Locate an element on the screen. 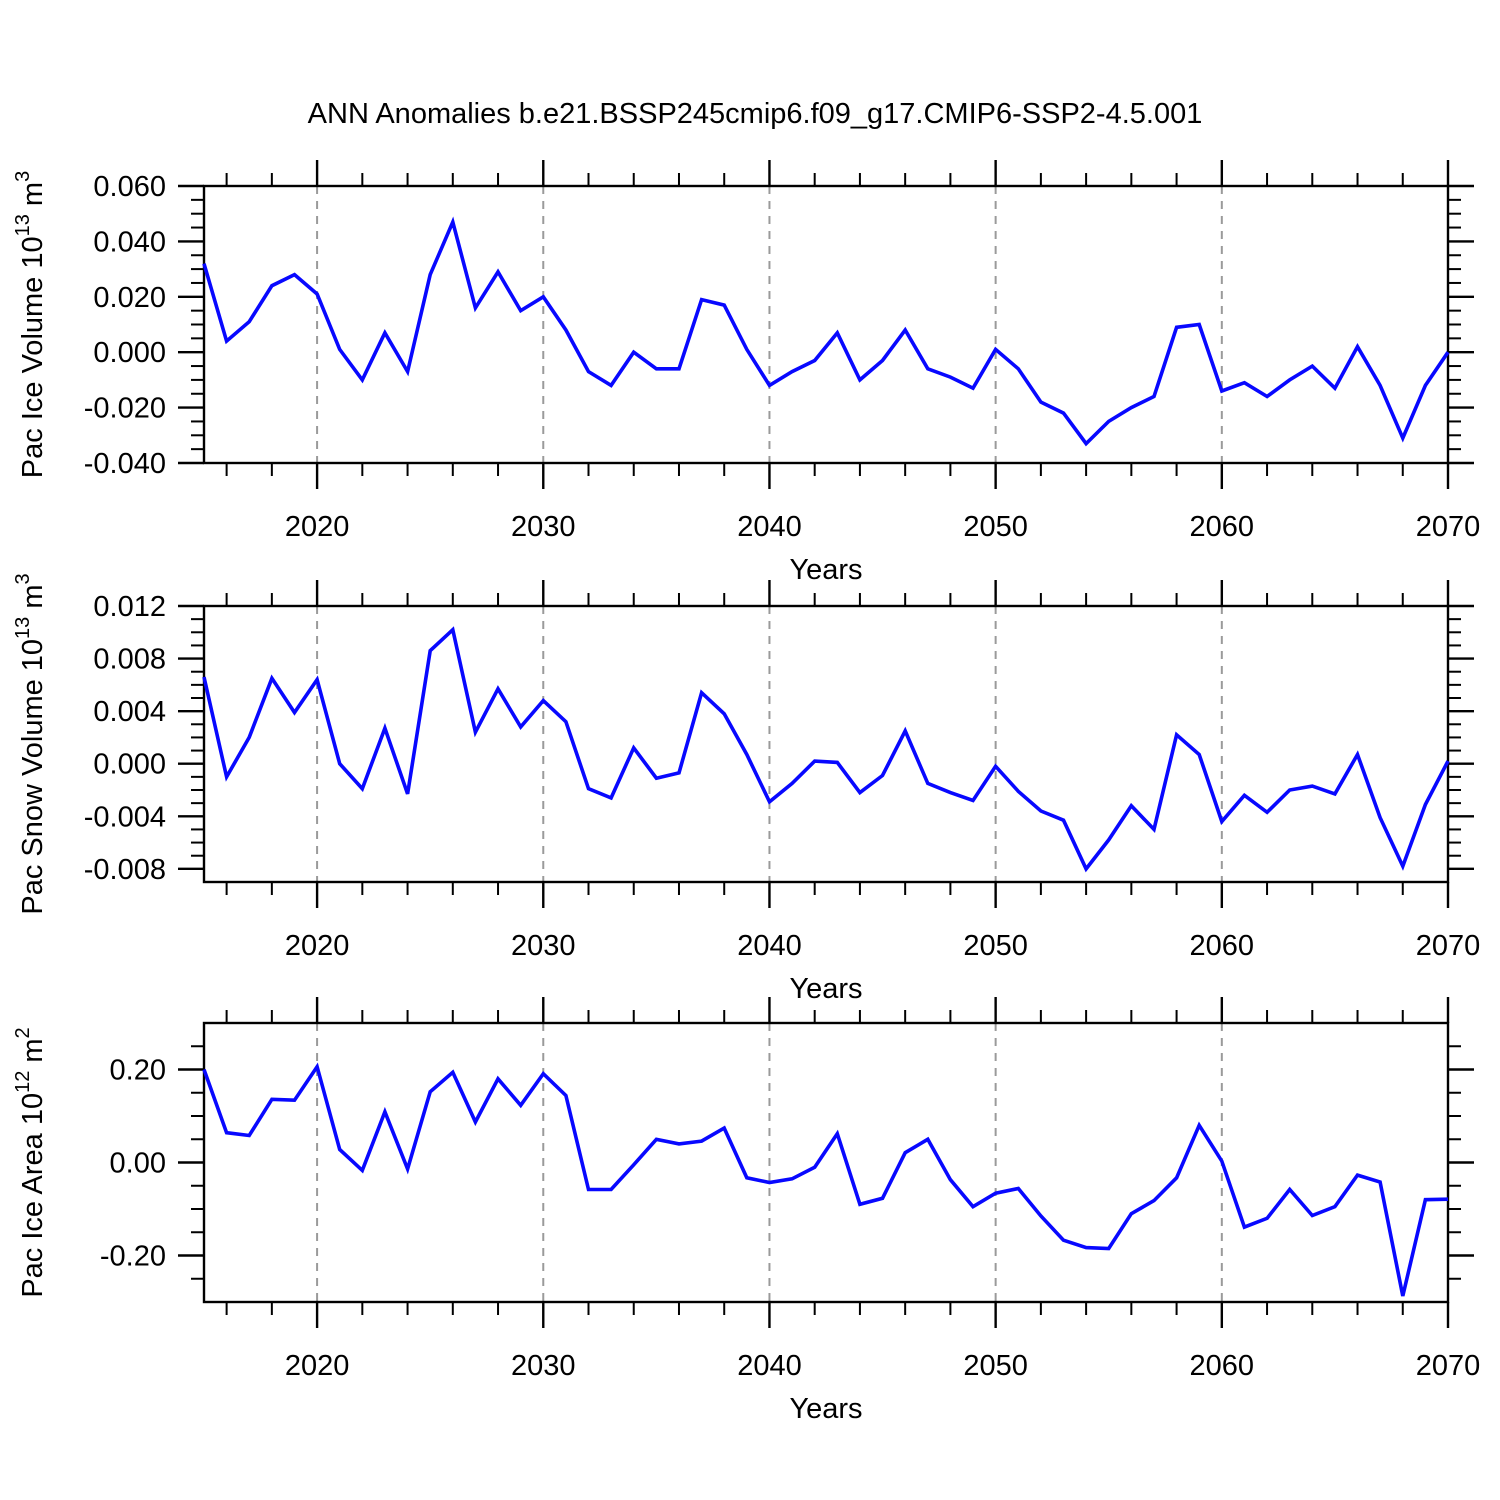 This screenshot has width=1500, height=1500. data-line-pac-snow-volume is located at coordinates (826, 749).